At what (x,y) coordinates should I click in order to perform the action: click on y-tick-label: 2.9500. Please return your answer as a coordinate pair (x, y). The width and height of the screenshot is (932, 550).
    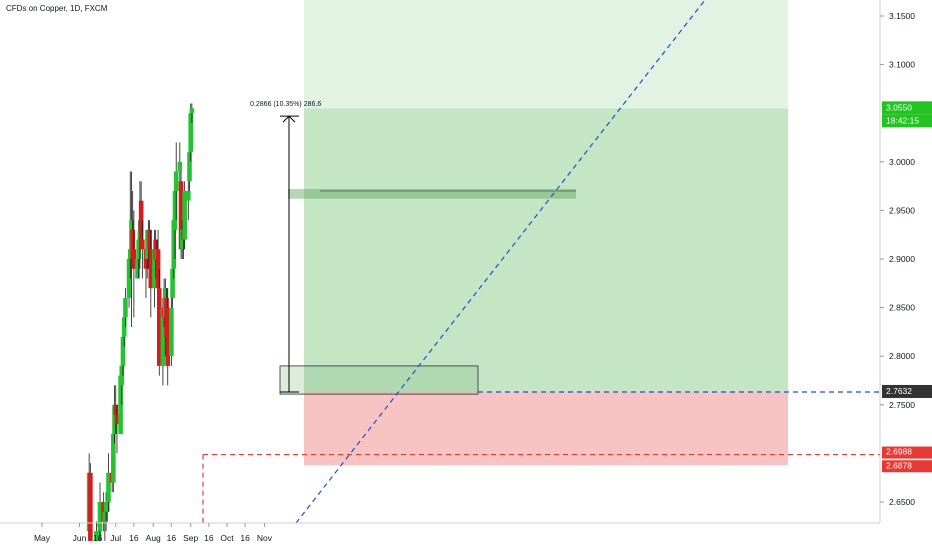
    Looking at the image, I should click on (902, 210).